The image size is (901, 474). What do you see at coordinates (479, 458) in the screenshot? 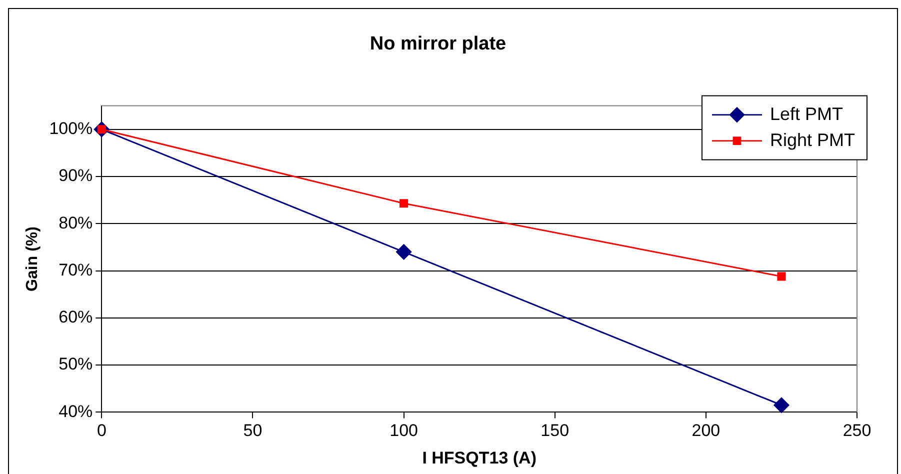
I see `x-axis-title: I HFSQT13 (A)` at bounding box center [479, 458].